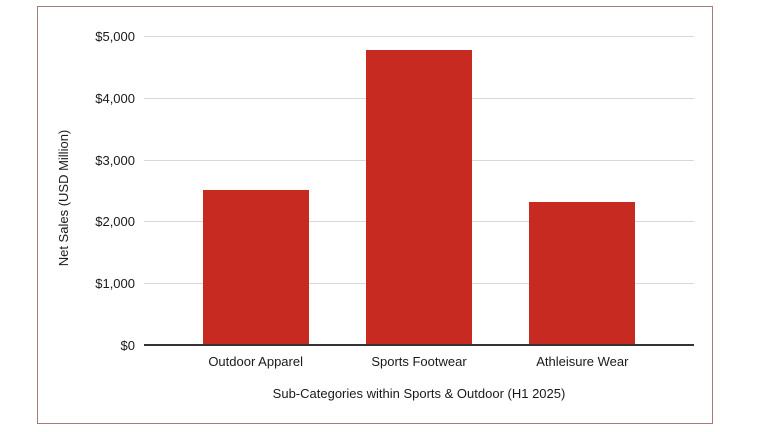  What do you see at coordinates (582, 273) in the screenshot?
I see `bar-athleisure-wear` at bounding box center [582, 273].